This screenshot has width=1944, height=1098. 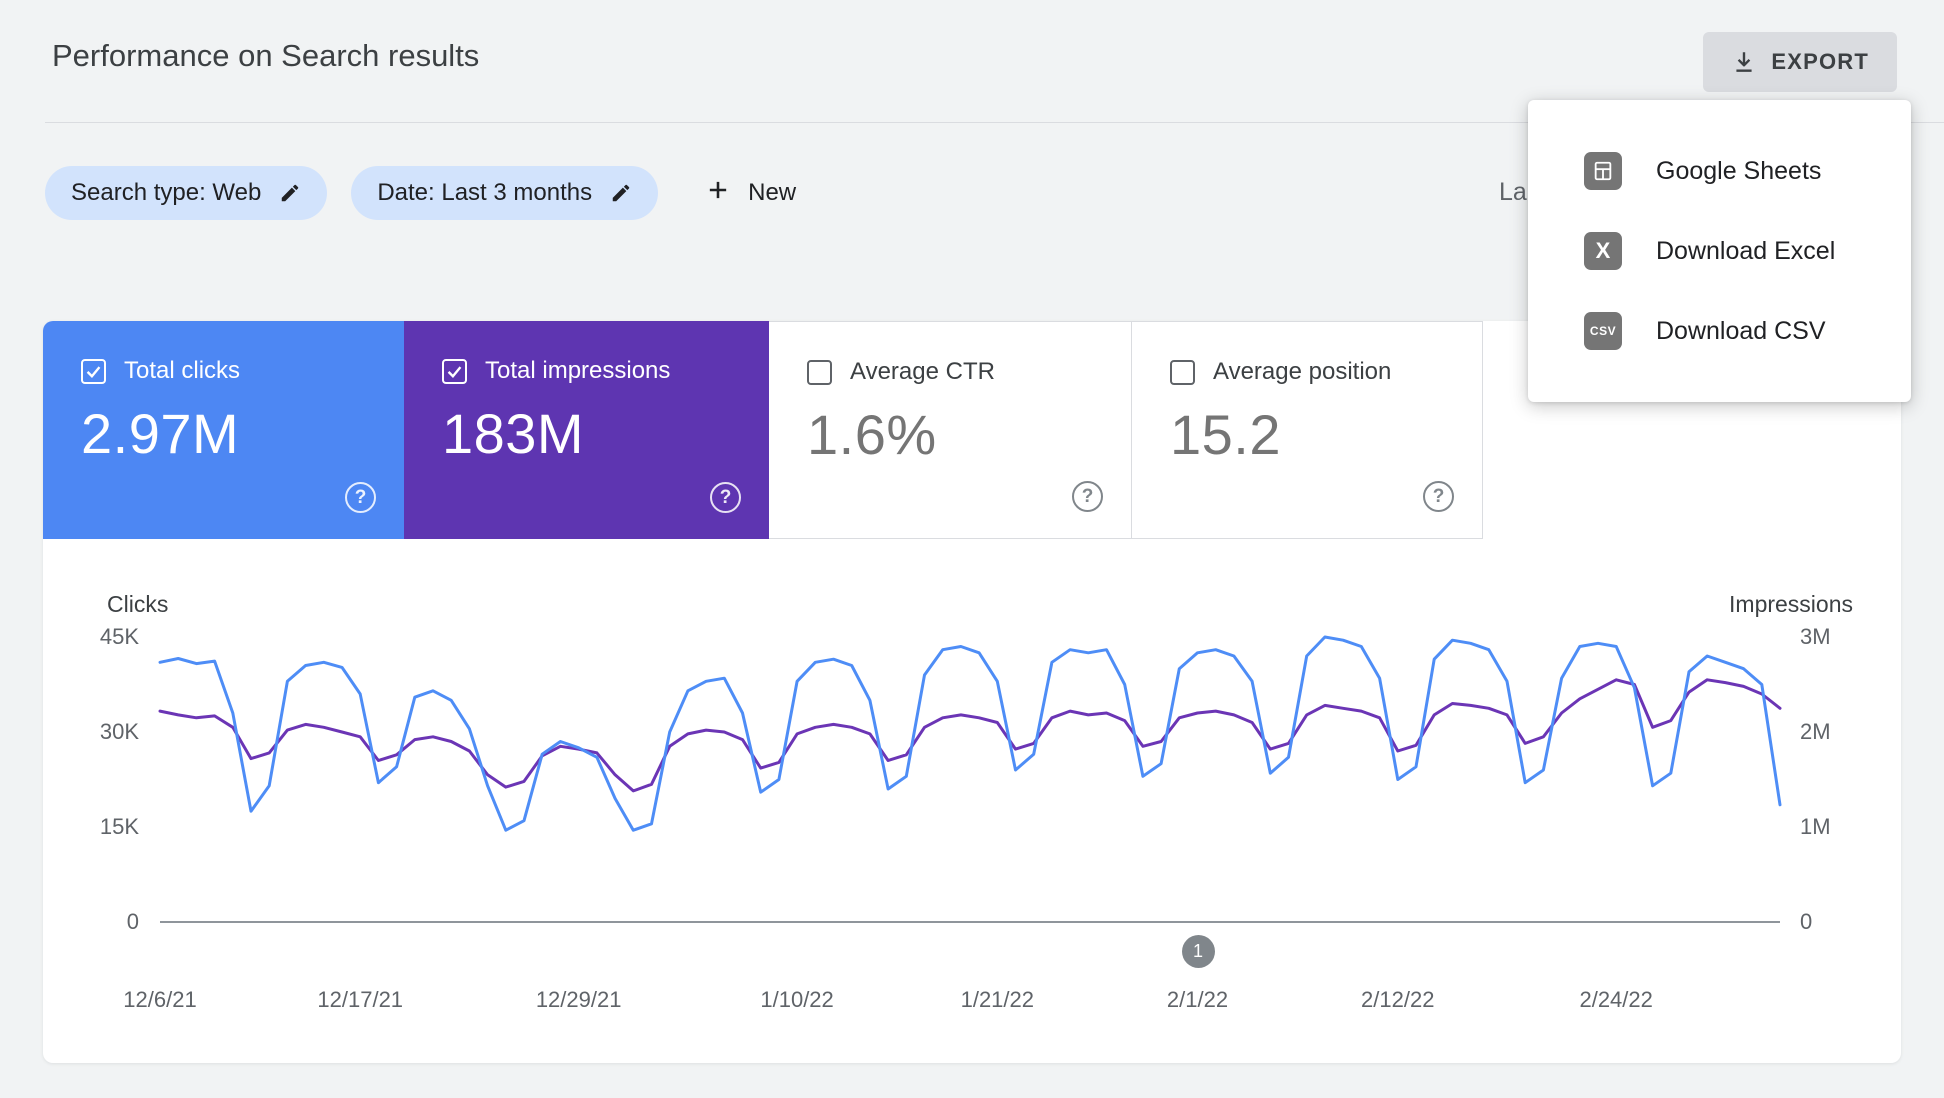 I want to click on google-sheets-icon, so click(x=1603, y=171).